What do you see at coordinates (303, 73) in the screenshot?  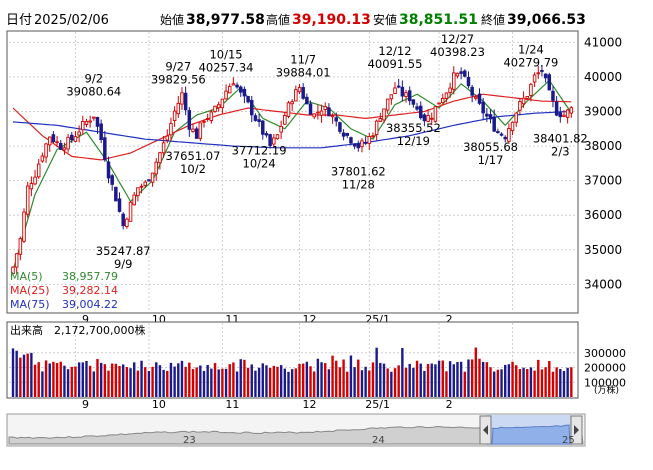 I see `annotation-value: 39884.01` at bounding box center [303, 73].